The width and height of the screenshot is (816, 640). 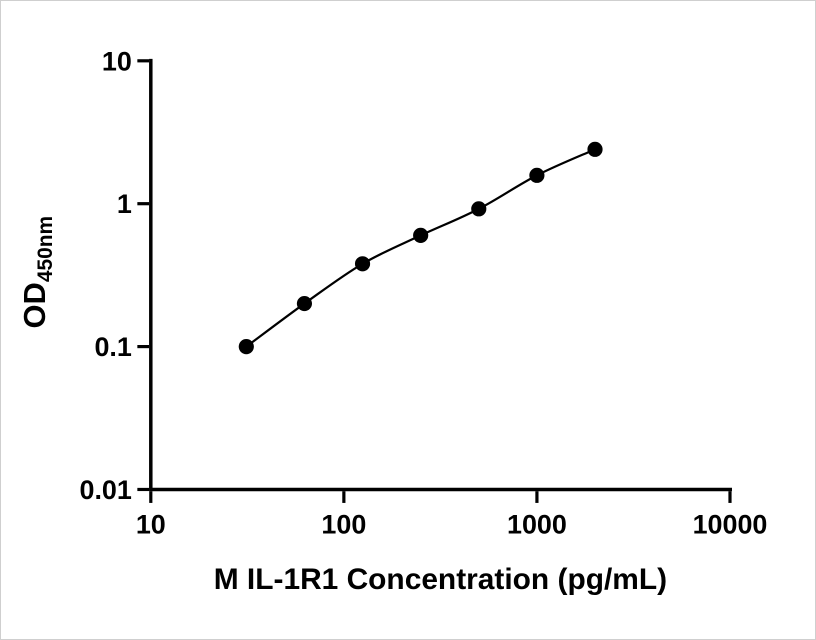 What do you see at coordinates (112, 347) in the screenshot?
I see `y-tick-label: 0.1` at bounding box center [112, 347].